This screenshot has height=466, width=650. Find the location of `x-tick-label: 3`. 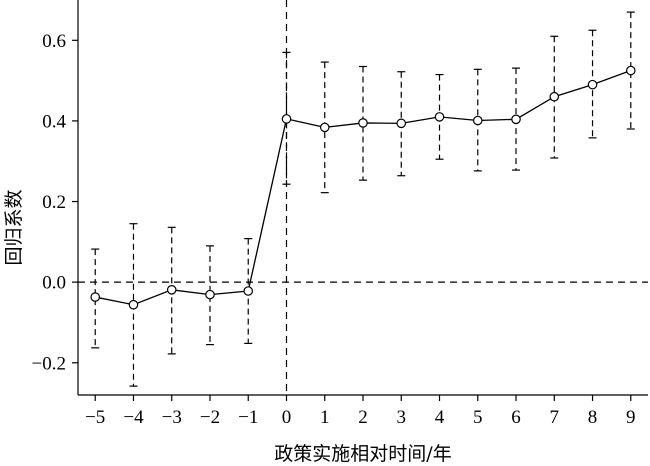

x-tick-label: 3 is located at coordinates (402, 417).